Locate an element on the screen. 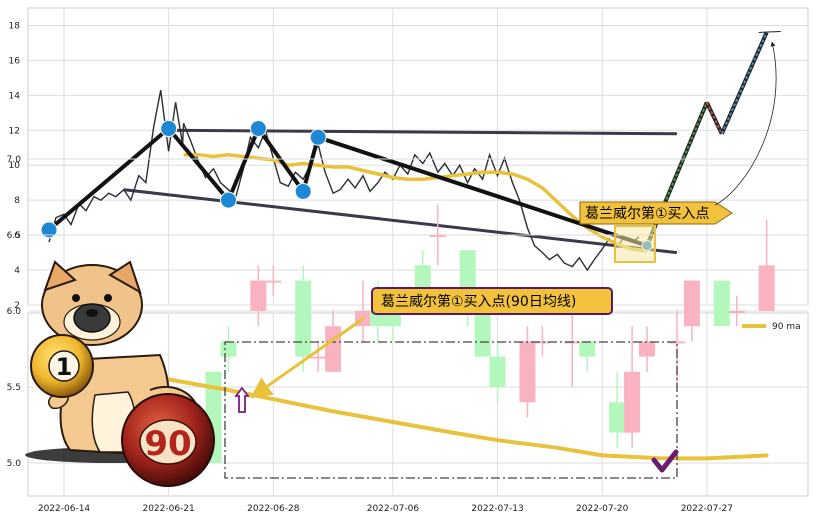 Image resolution: width=816 pixels, height=520 pixels. y-tick-label: 6 is located at coordinates (17, 236).